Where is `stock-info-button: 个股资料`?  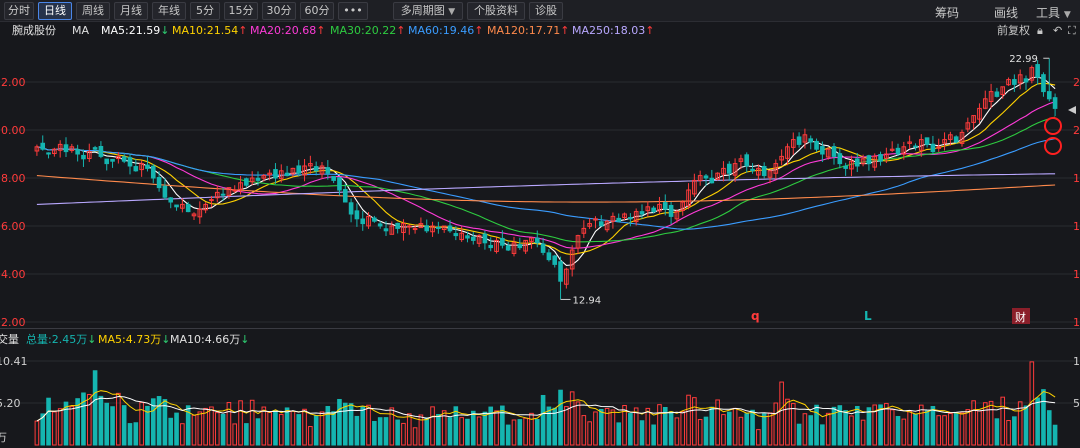 stock-info-button: 个股资料 is located at coordinates (496, 11).